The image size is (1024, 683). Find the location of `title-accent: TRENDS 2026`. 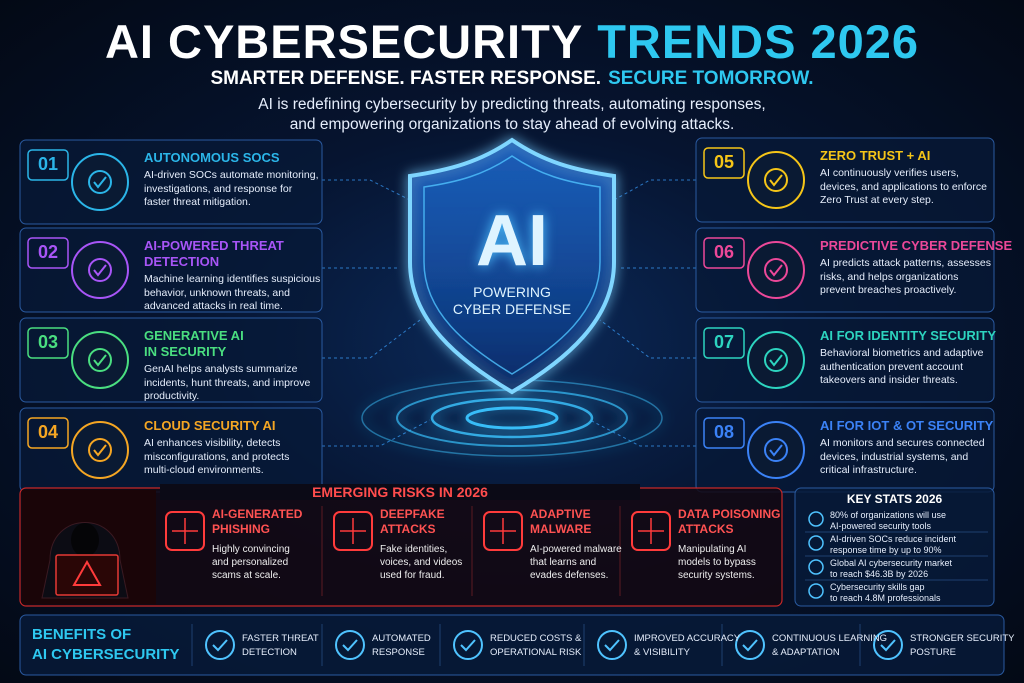

title-accent: TRENDS 2026 is located at coordinates (758, 41).